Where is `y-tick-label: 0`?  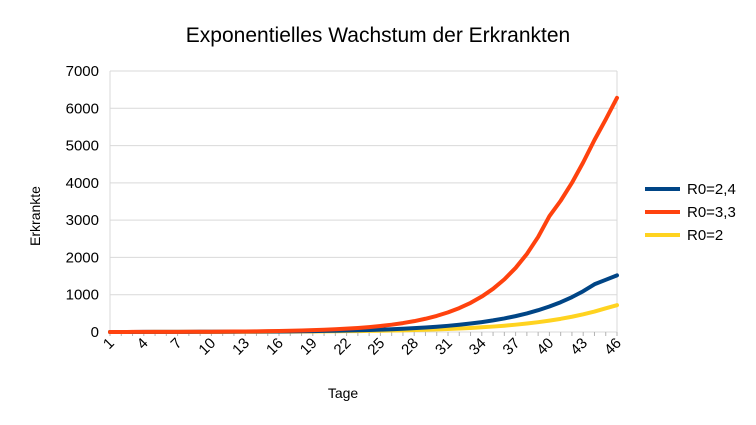
y-tick-label: 0 is located at coordinates (95, 332).